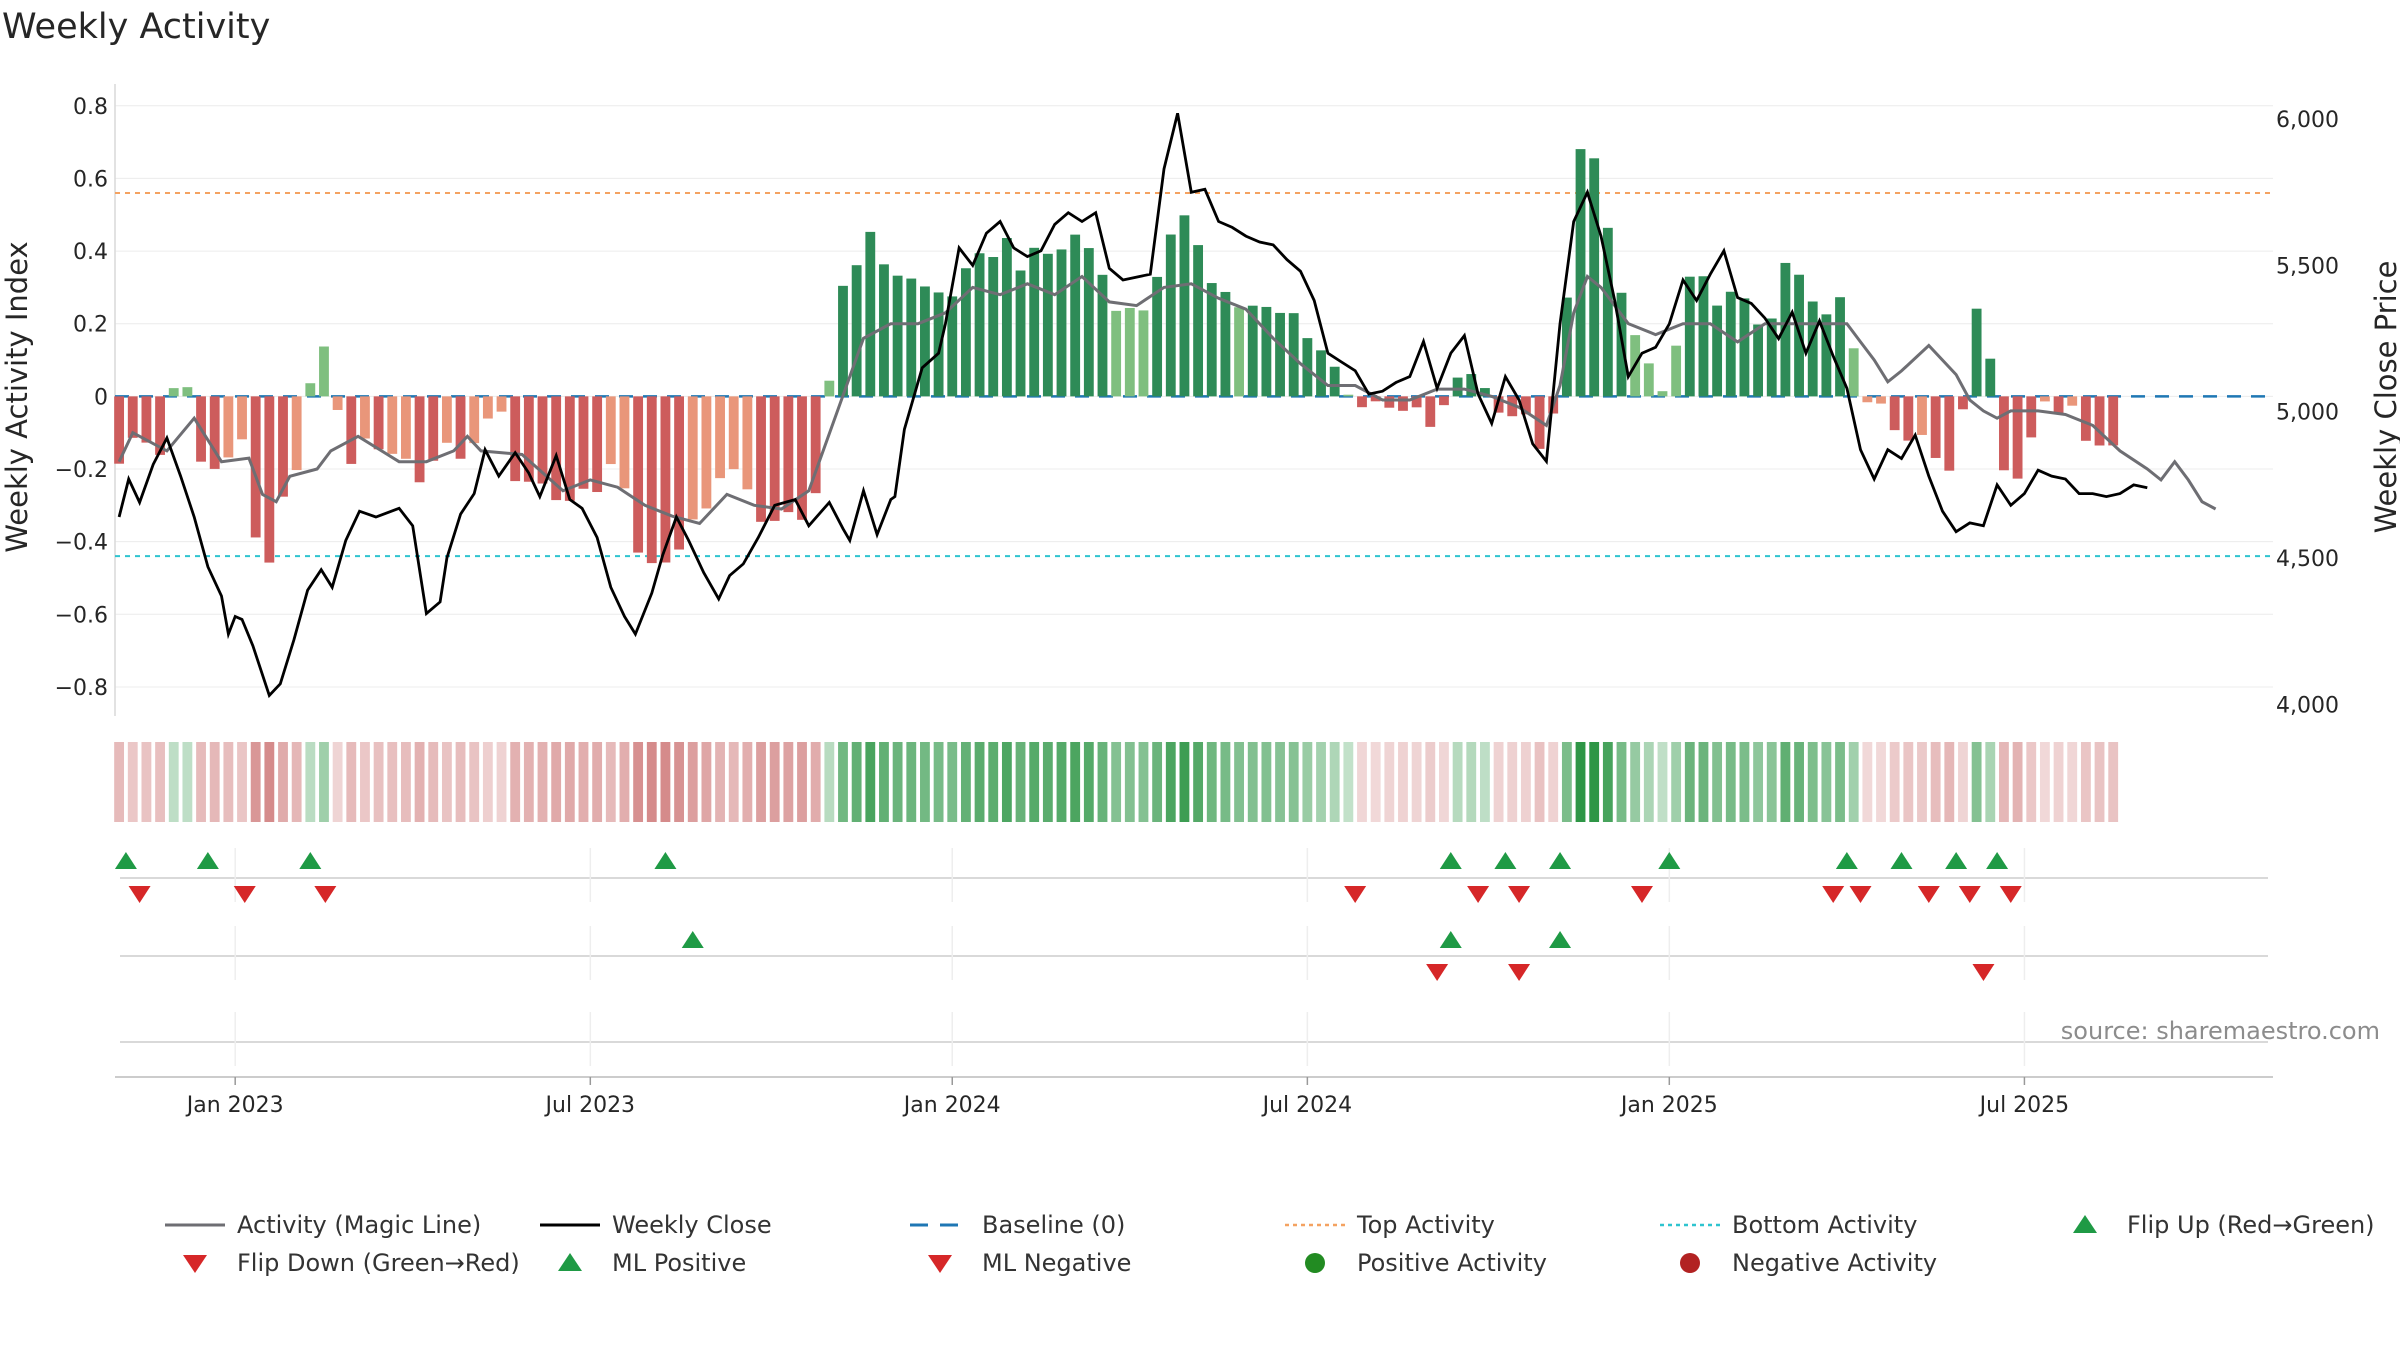  Describe the element at coordinates (652, 1263) in the screenshot. I see `legend-item: ML Positive` at that location.